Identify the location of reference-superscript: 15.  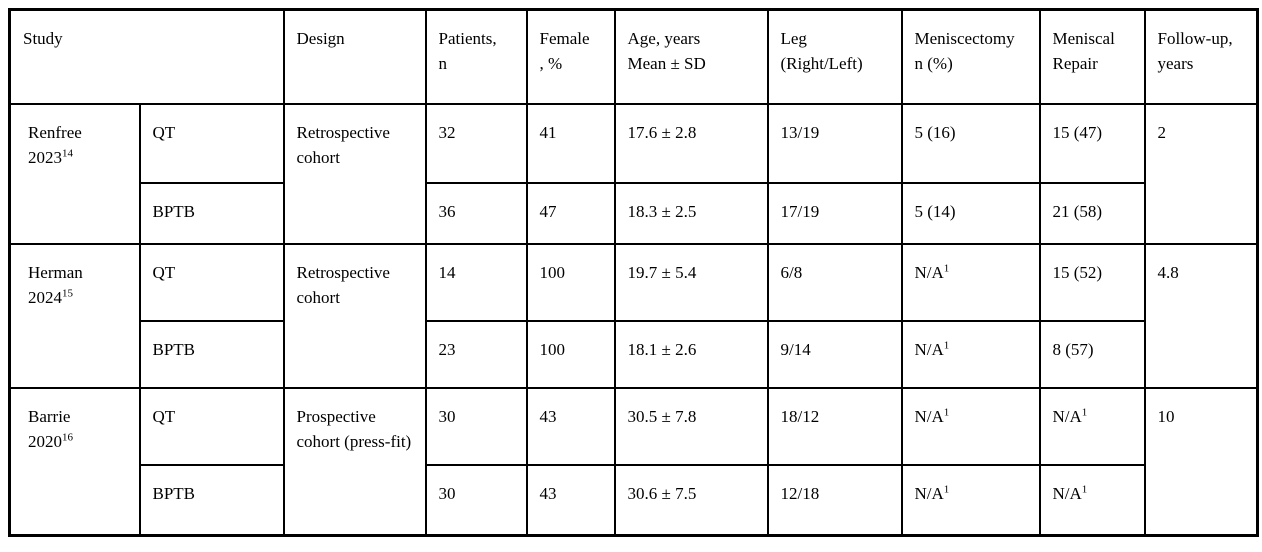
(67, 292).